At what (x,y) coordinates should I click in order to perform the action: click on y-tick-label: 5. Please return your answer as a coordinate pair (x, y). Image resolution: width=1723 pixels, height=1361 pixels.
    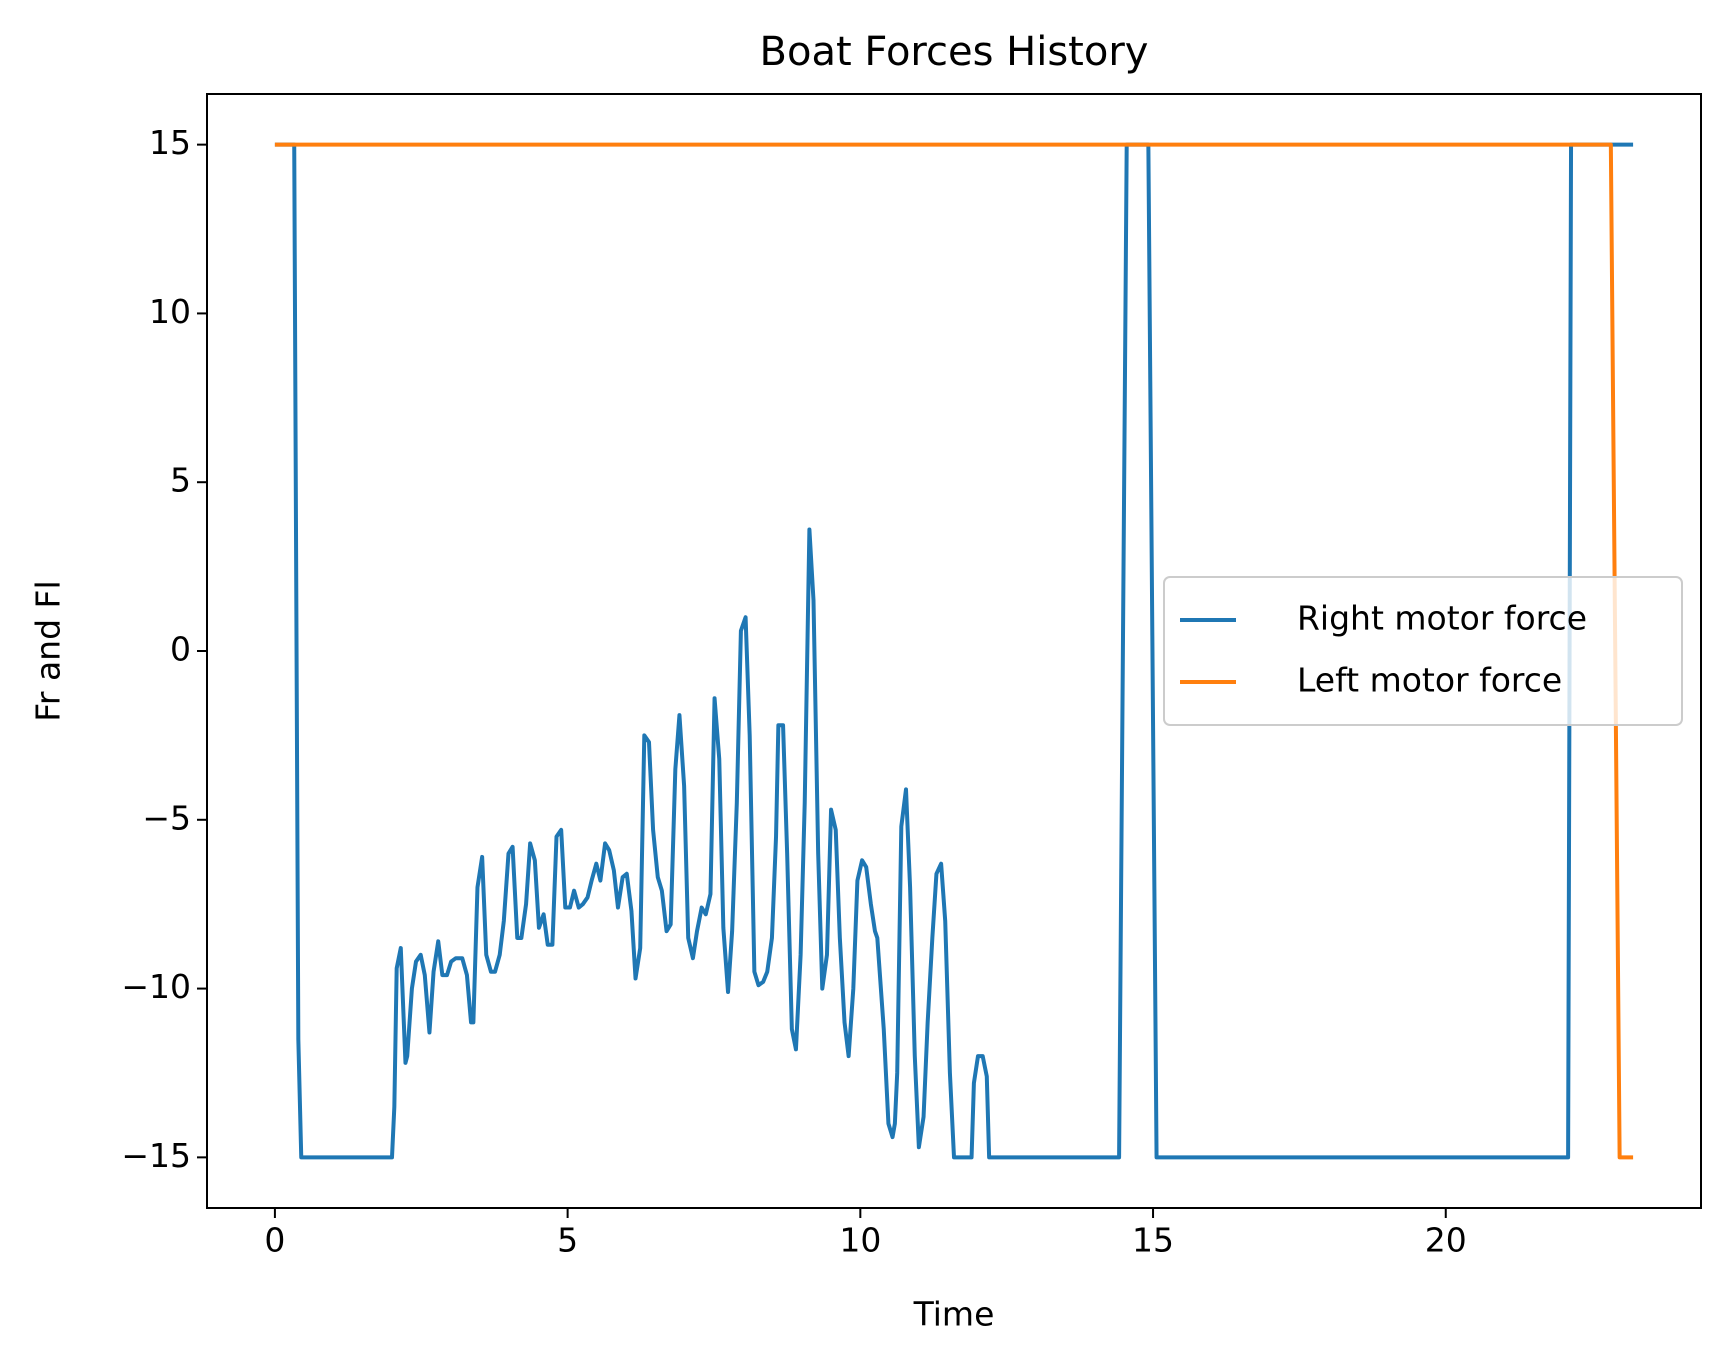
    Looking at the image, I should click on (180, 480).